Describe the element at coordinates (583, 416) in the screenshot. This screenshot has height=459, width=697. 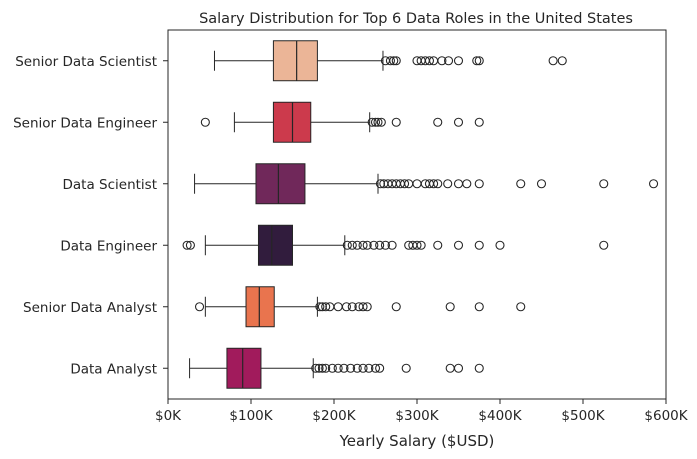
I see `x-tick-label: $500K` at that location.